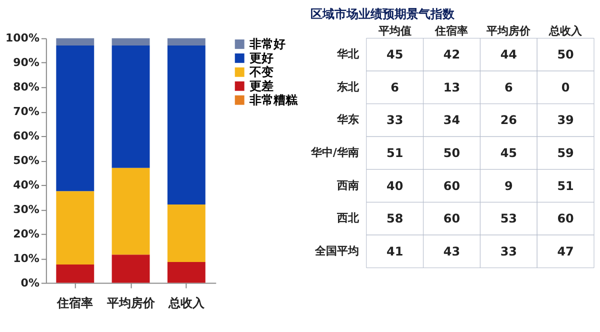  Describe the element at coordinates (565, 87) in the screenshot. I see `data-label: 0` at that location.